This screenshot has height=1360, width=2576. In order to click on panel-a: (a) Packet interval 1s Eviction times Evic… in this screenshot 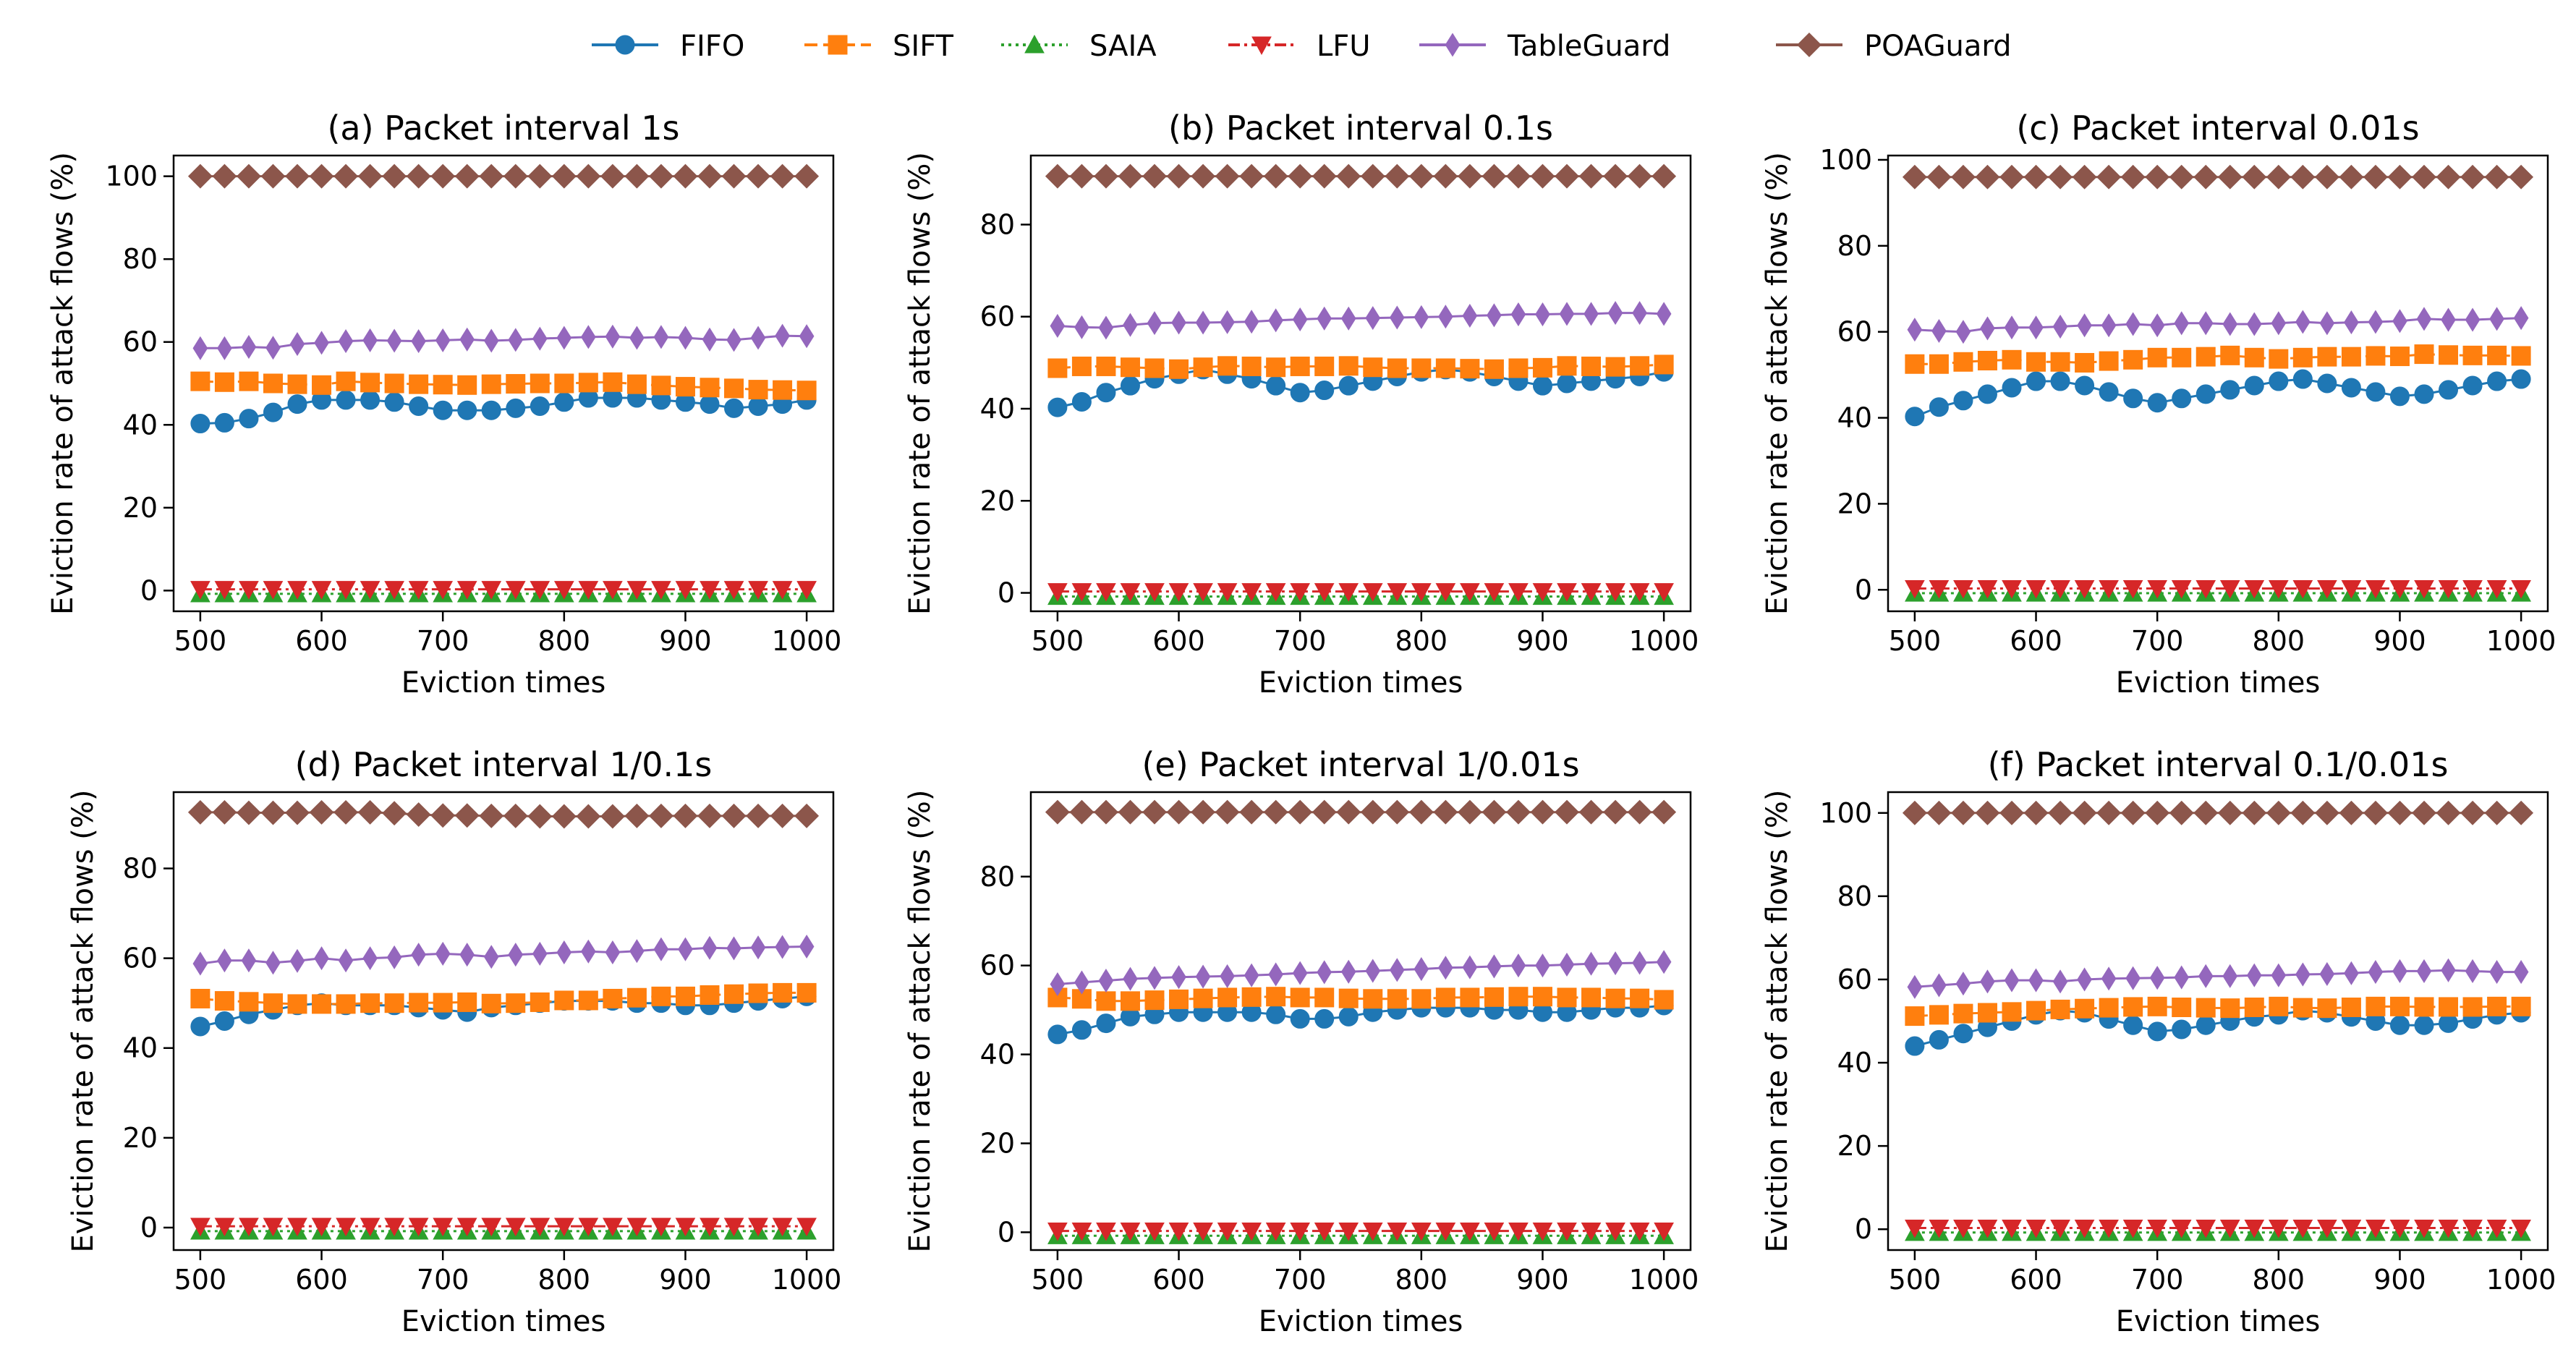, I will do `click(443, 404)`.